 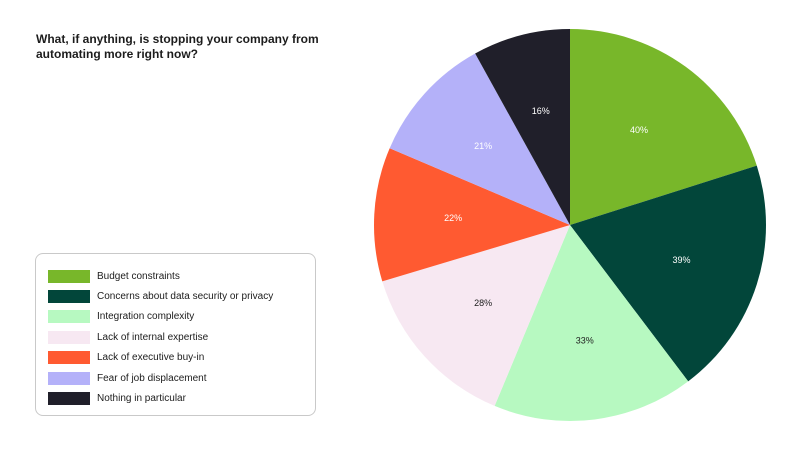 I want to click on pie-slice-budget-constraints, so click(x=663, y=127).